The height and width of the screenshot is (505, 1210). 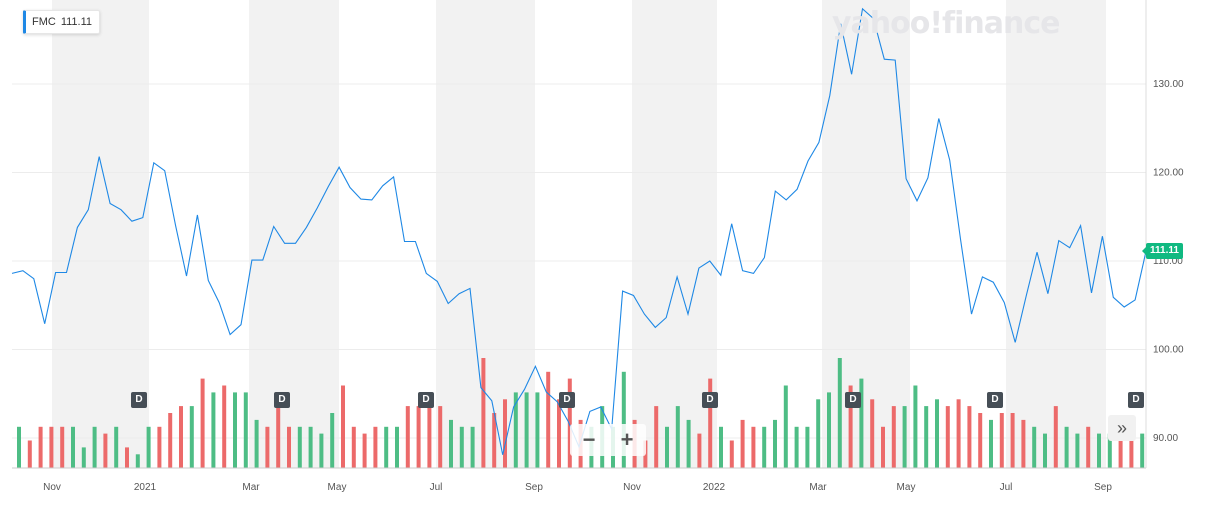 What do you see at coordinates (1122, 428) in the screenshot?
I see `double-chevron-right-icon: »` at bounding box center [1122, 428].